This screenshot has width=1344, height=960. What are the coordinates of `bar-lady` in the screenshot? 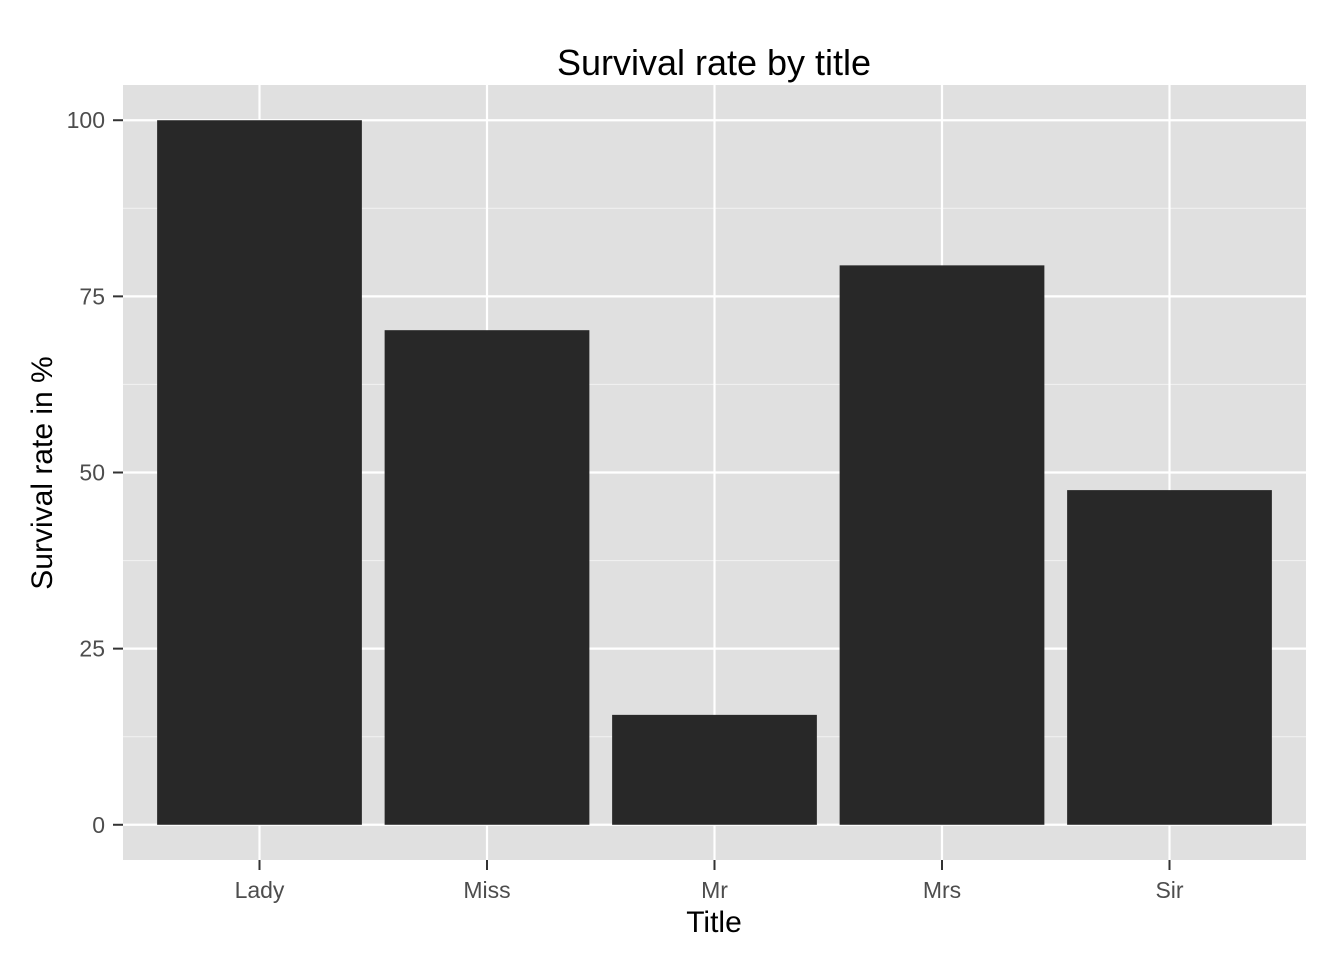 It's located at (259, 472).